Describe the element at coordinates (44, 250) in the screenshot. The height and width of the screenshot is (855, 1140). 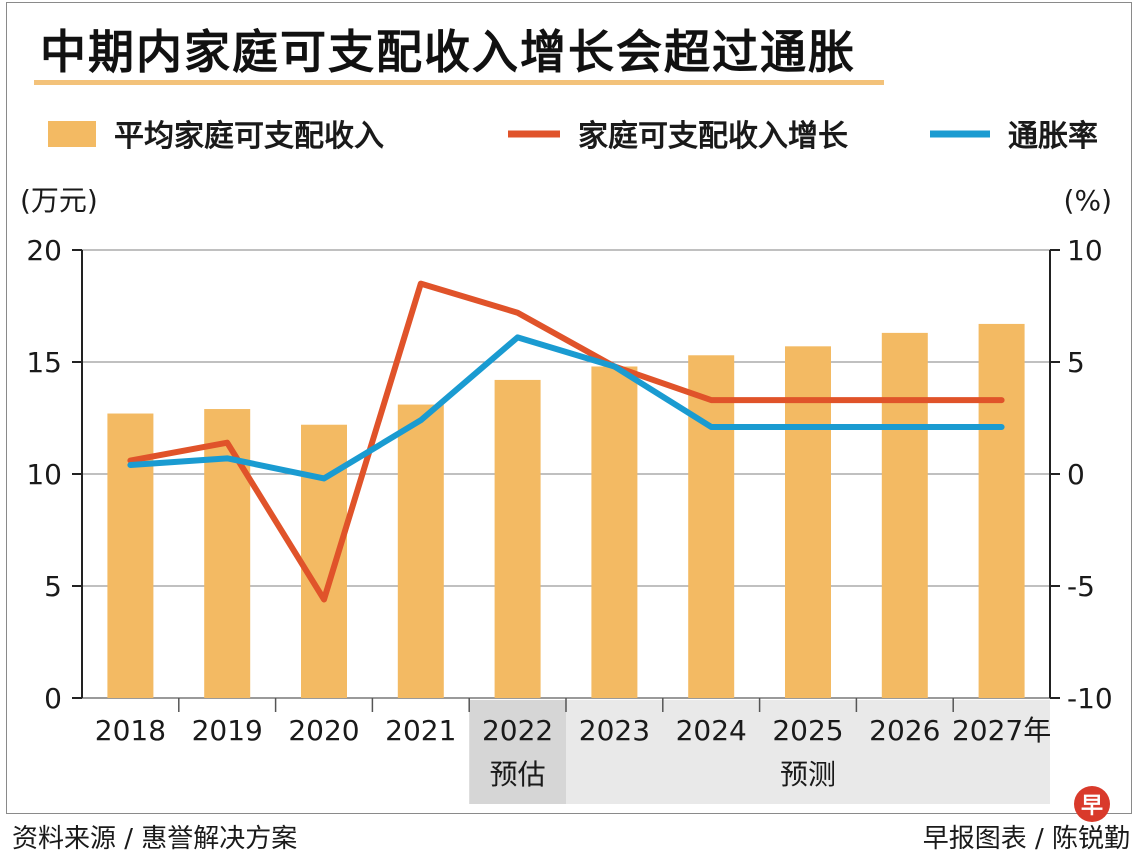
I see `left-tick-label: 20` at that location.